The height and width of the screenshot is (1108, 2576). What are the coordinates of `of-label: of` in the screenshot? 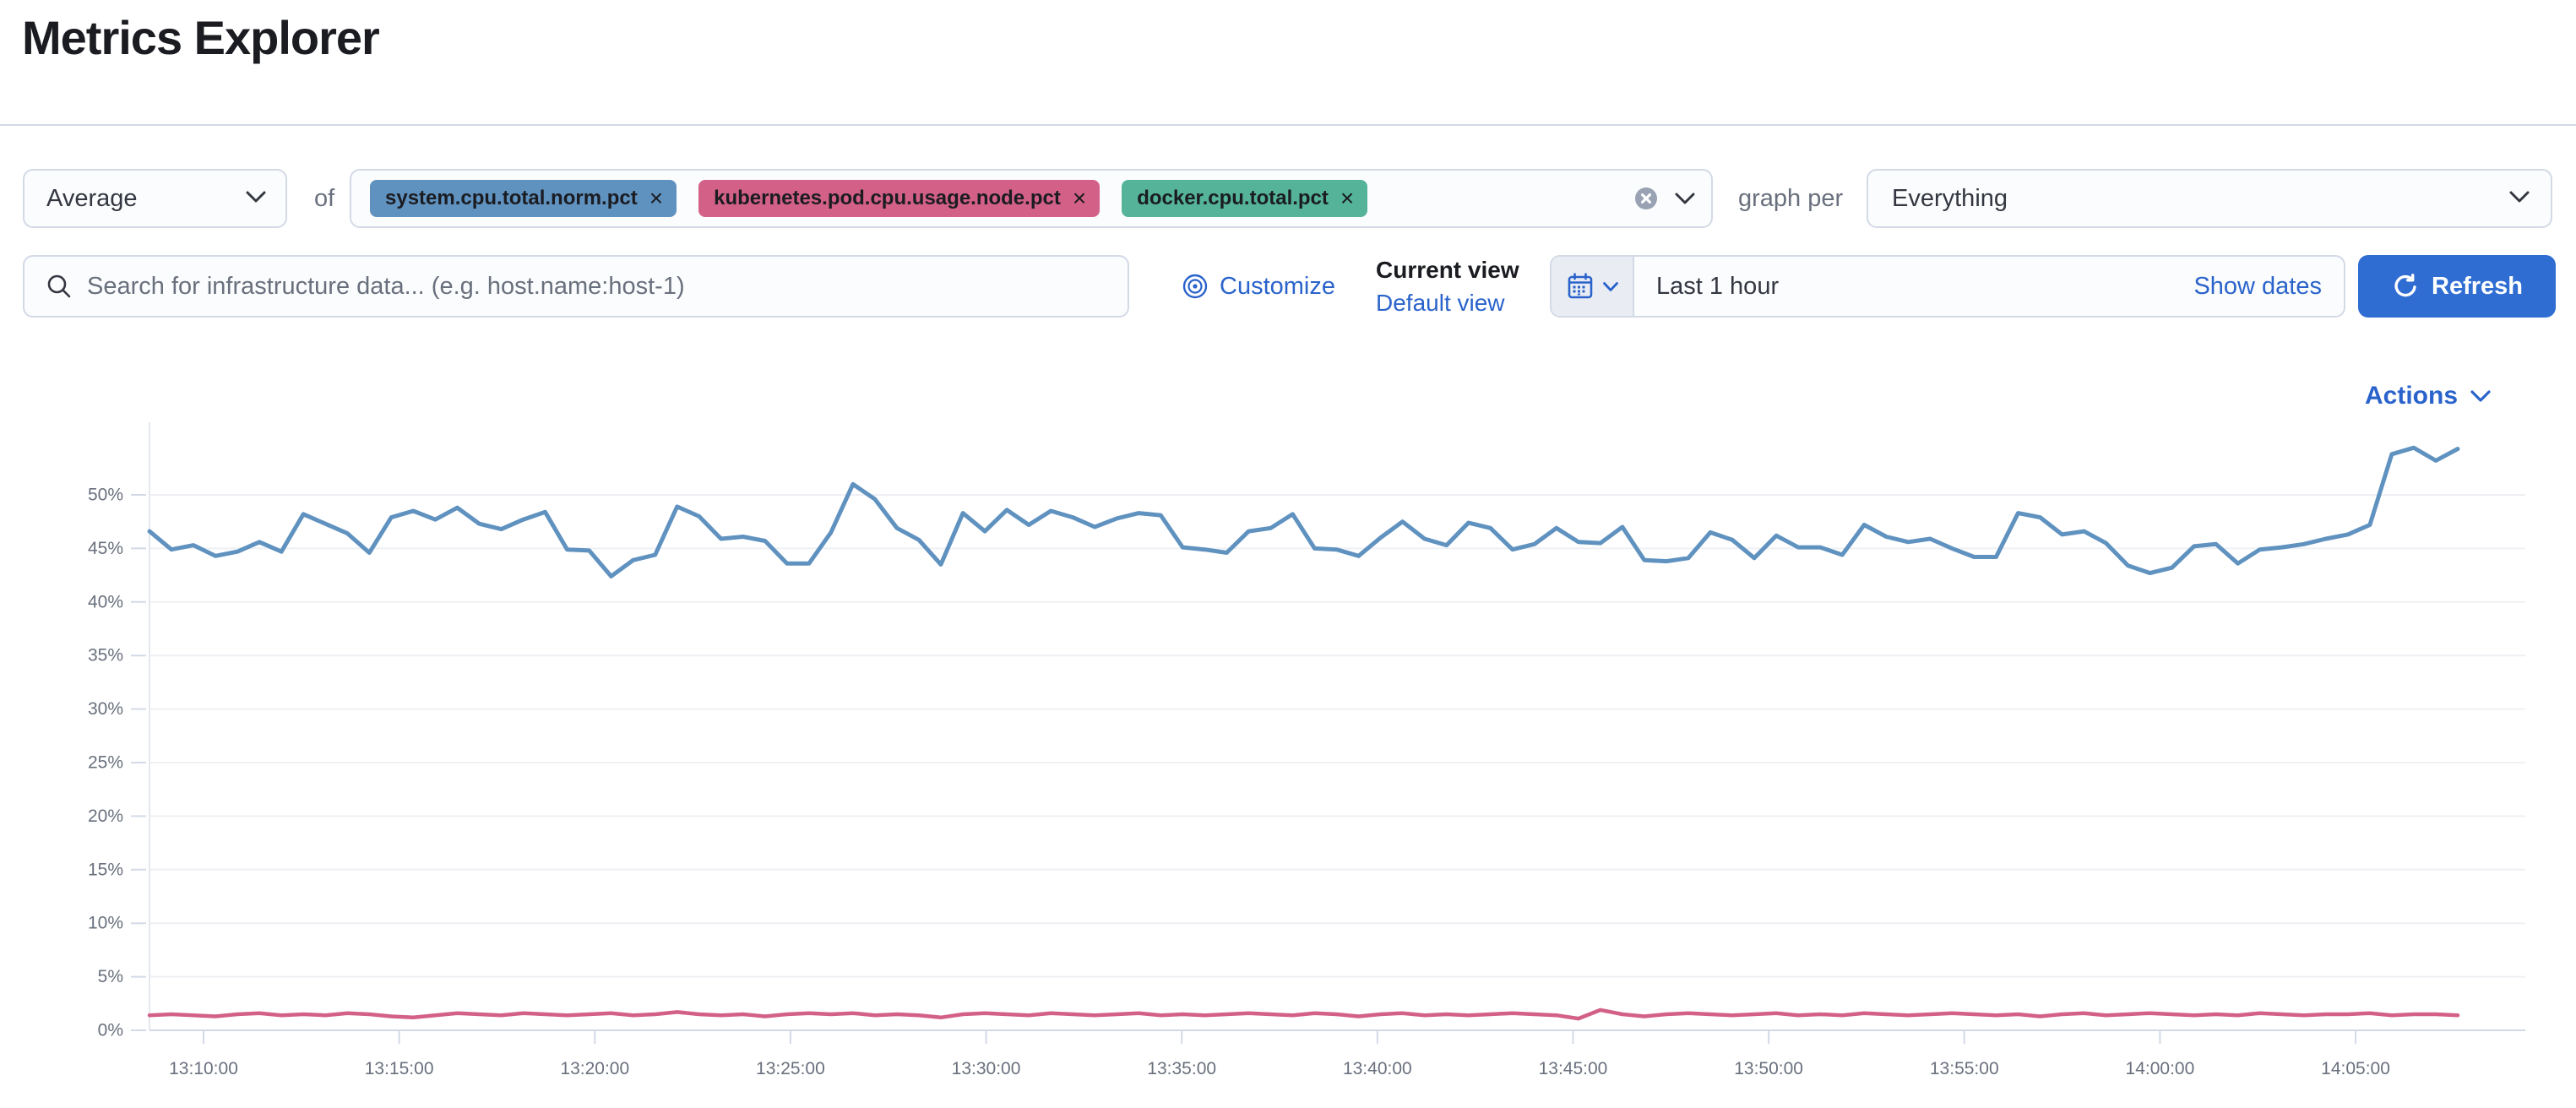 It's located at (324, 198).